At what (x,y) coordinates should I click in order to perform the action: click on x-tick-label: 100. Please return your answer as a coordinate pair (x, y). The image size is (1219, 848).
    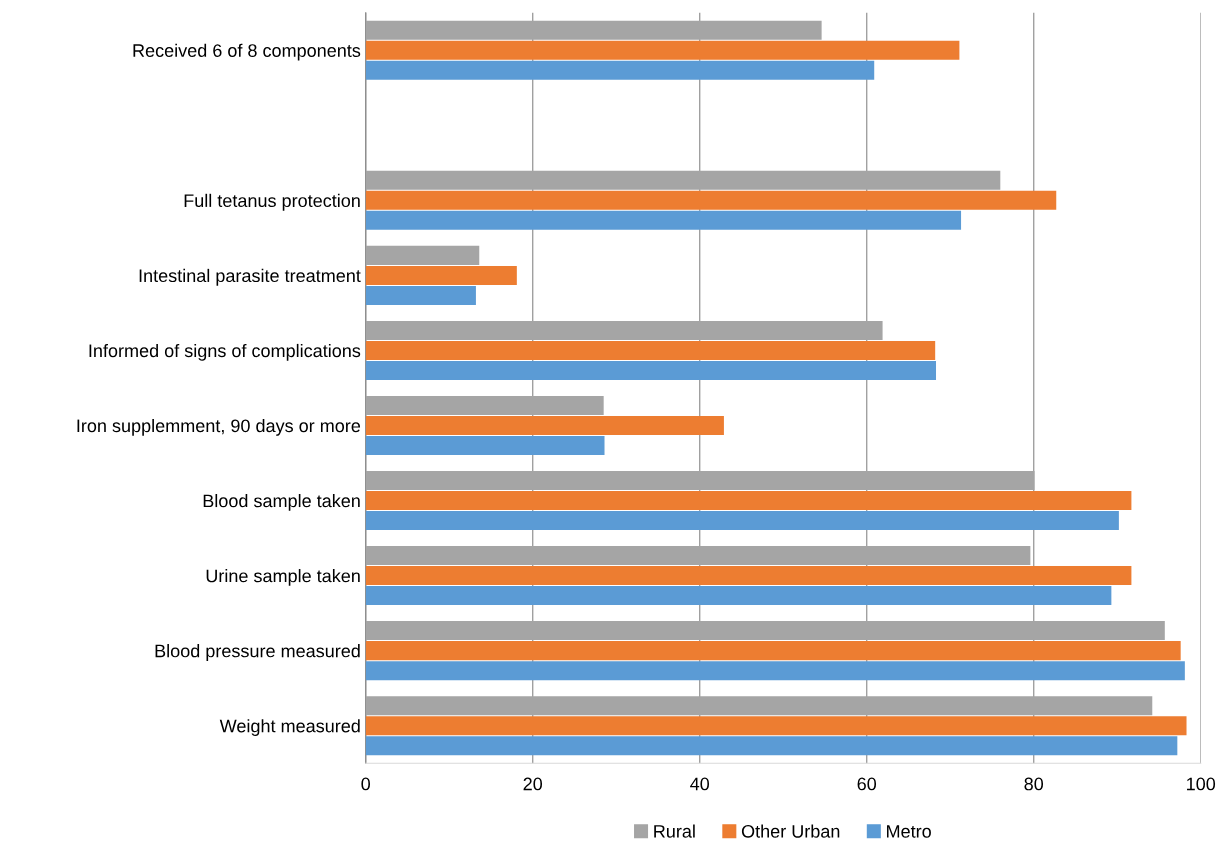
    Looking at the image, I should click on (1201, 784).